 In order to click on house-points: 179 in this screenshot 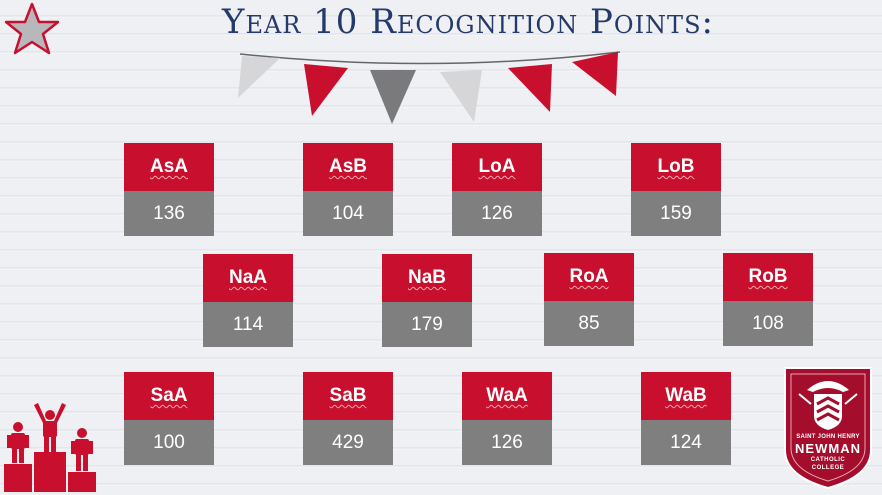, I will do `click(427, 324)`.